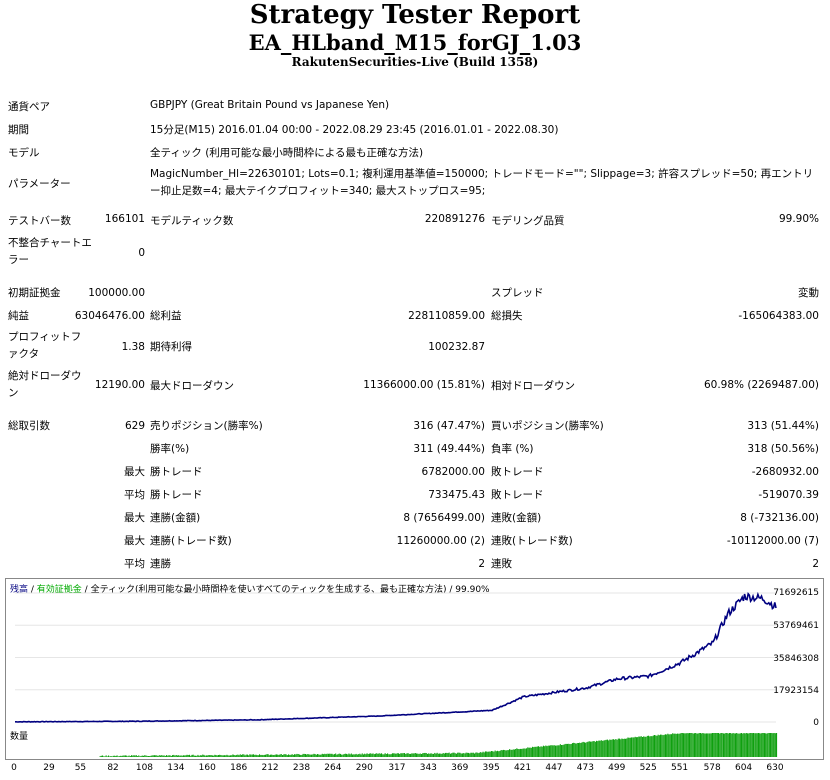 Image resolution: width=830 pixels, height=780 pixels. What do you see at coordinates (113, 768) in the screenshot?
I see `x-tick-3: 82` at bounding box center [113, 768].